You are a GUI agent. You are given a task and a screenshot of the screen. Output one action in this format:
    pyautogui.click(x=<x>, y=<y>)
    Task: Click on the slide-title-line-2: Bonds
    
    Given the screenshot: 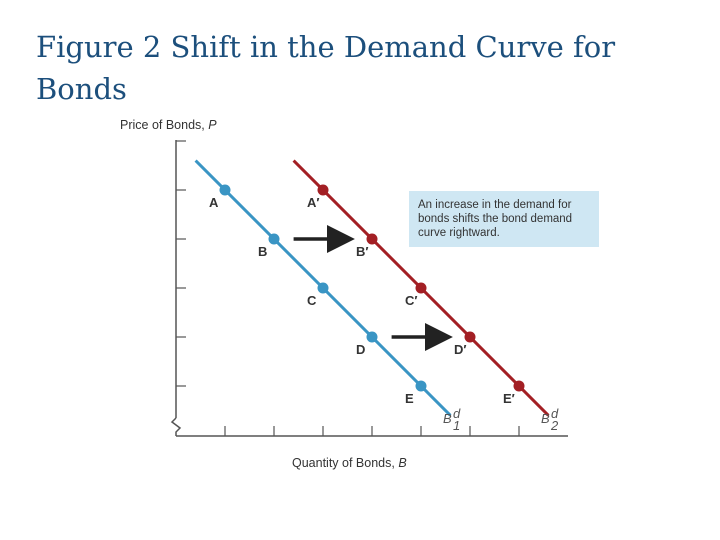 What is the action you would take?
    pyautogui.click(x=81, y=89)
    